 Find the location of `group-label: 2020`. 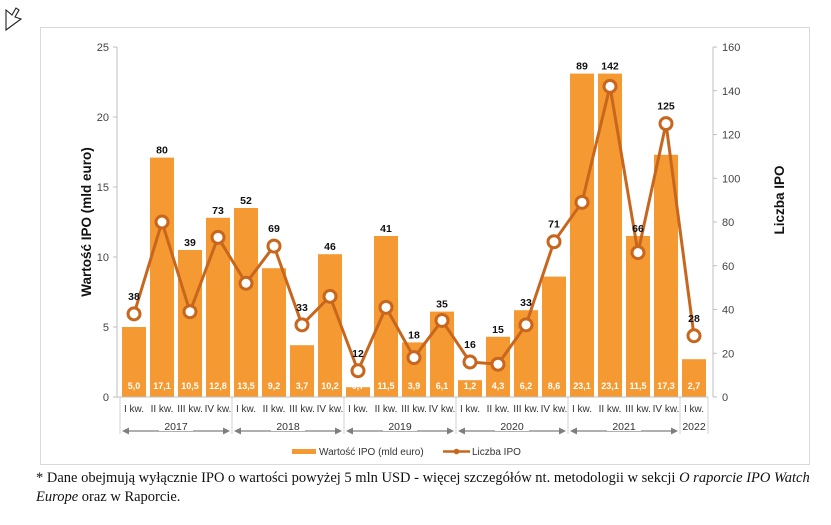

group-label: 2020 is located at coordinates (512, 427).